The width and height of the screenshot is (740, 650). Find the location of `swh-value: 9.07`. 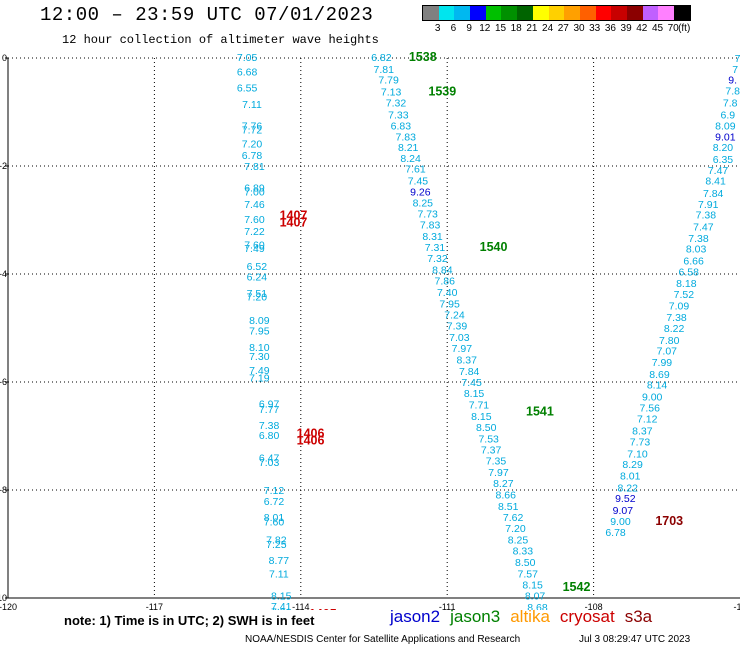

swh-value: 9.07 is located at coordinates (623, 511).